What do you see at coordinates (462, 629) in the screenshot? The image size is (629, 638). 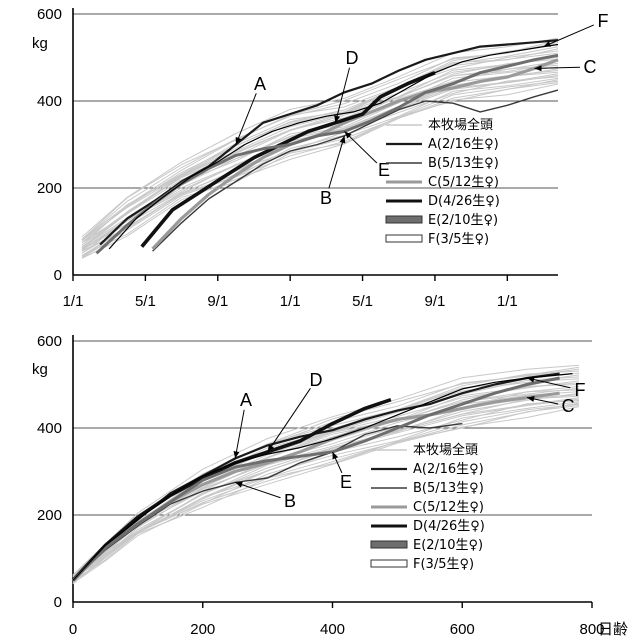 I see `x-tick-label: 600` at bounding box center [462, 629].